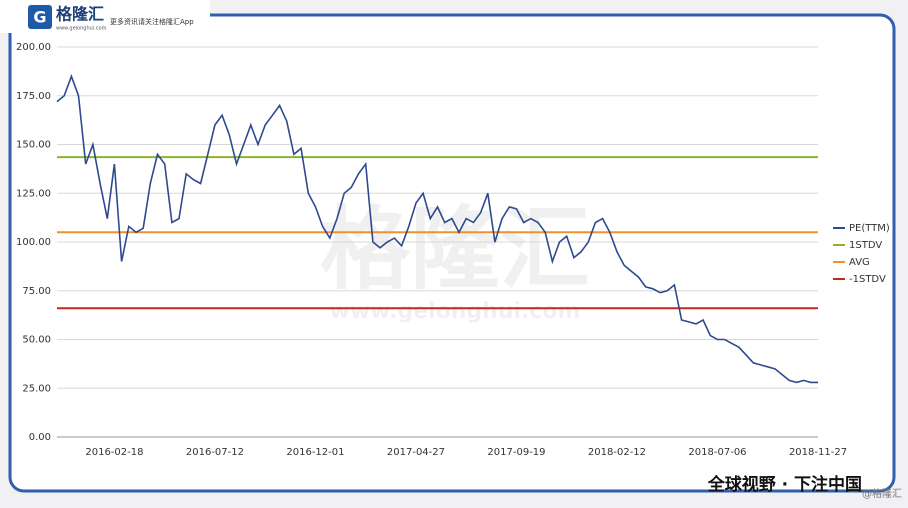  I want to click on logo-icon, so click(40, 17).